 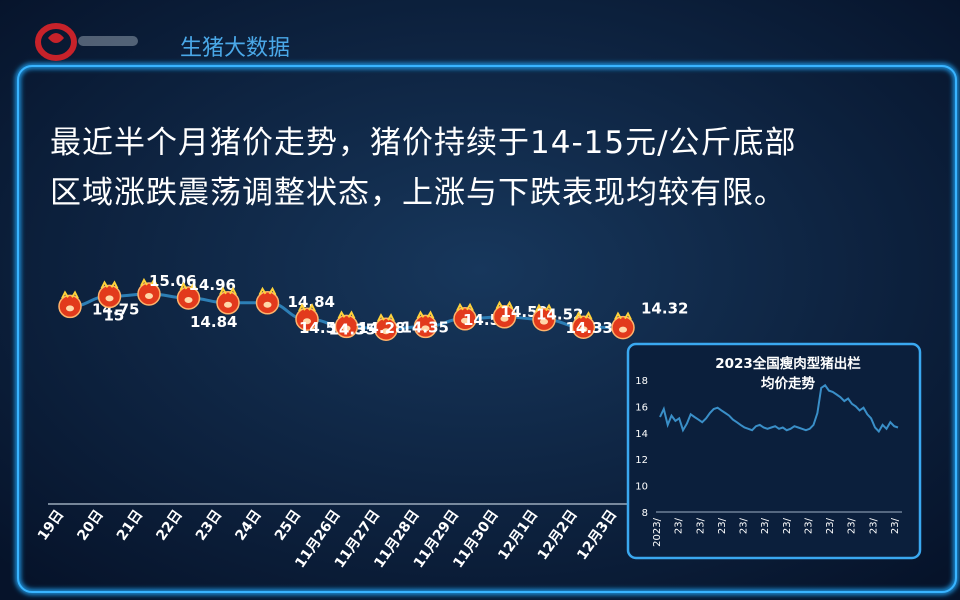 I want to click on headline-line-2: 区域涨跌震荡调整状态，上涨与下跌表现均较有限。, so click(x=418, y=193).